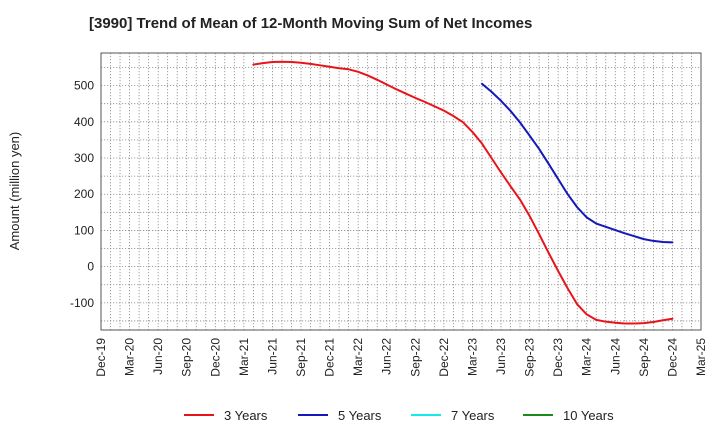  What do you see at coordinates (101, 357) in the screenshot?
I see `x-tick-label: Dec-19` at bounding box center [101, 357].